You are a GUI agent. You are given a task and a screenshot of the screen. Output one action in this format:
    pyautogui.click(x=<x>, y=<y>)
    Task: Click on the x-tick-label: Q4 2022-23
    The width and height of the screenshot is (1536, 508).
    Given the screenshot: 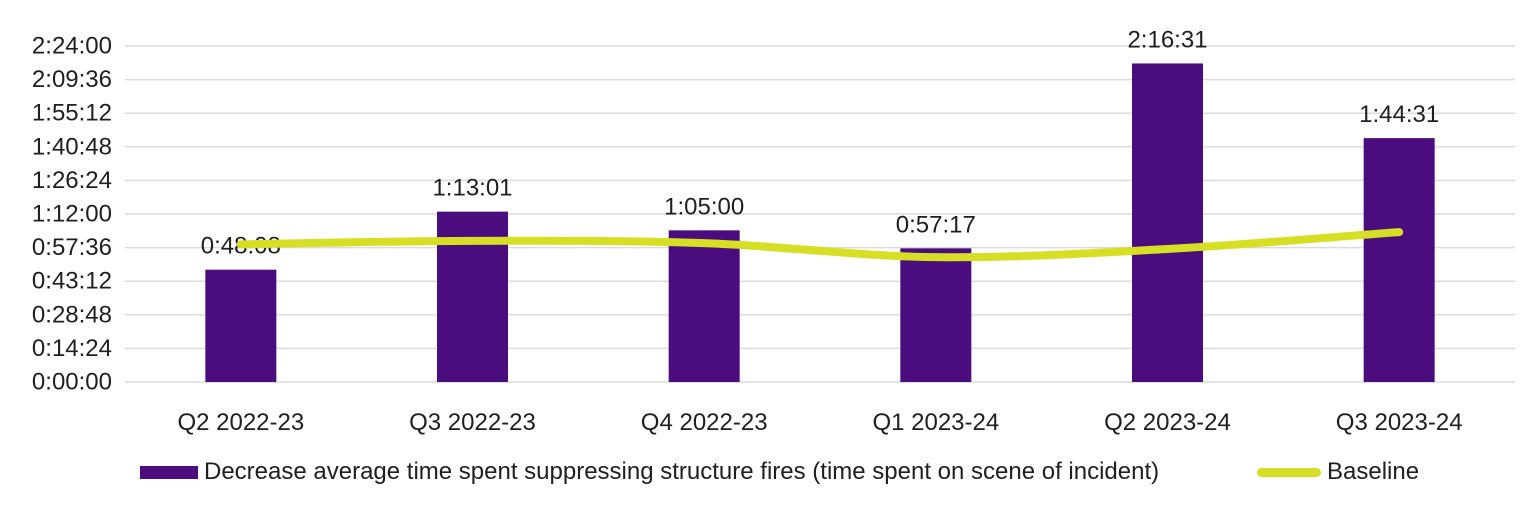 What is the action you would take?
    pyautogui.click(x=704, y=422)
    